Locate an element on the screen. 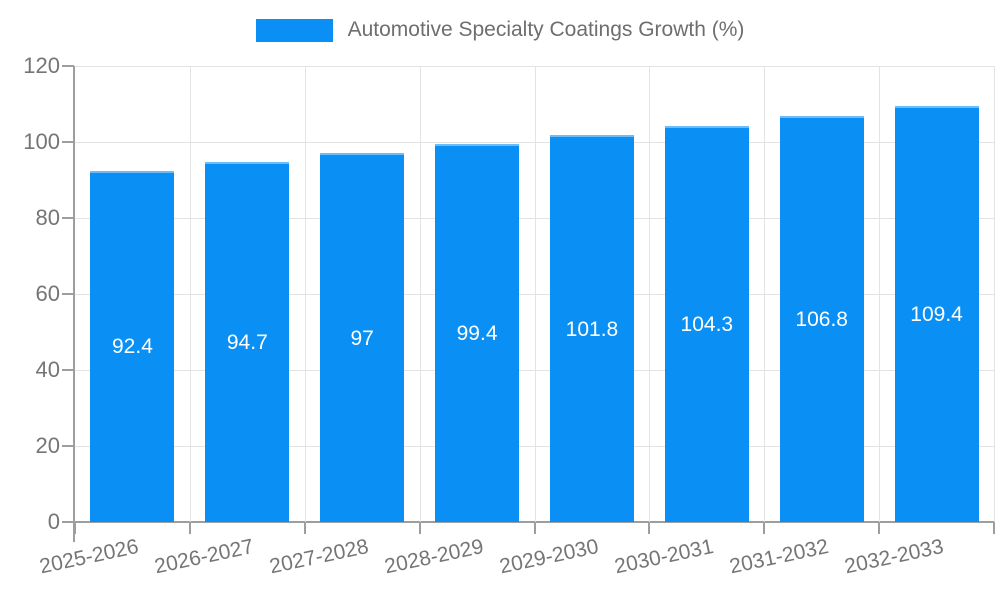  bar-value-label: 104.3 is located at coordinates (707, 324).